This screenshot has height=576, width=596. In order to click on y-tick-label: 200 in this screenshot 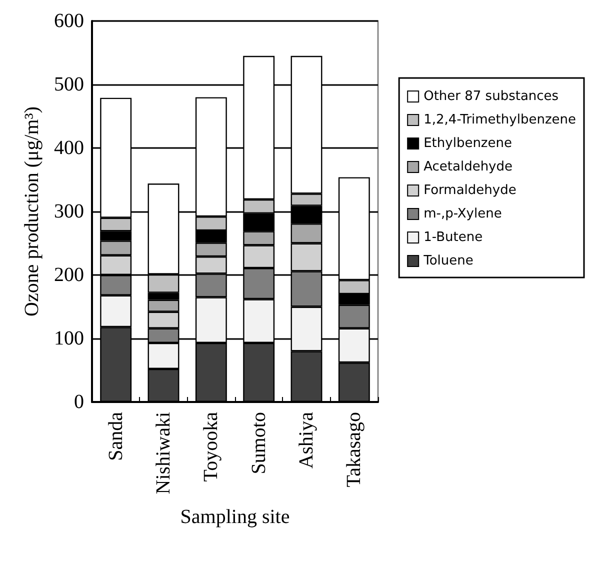, I will do `click(69, 275)`.